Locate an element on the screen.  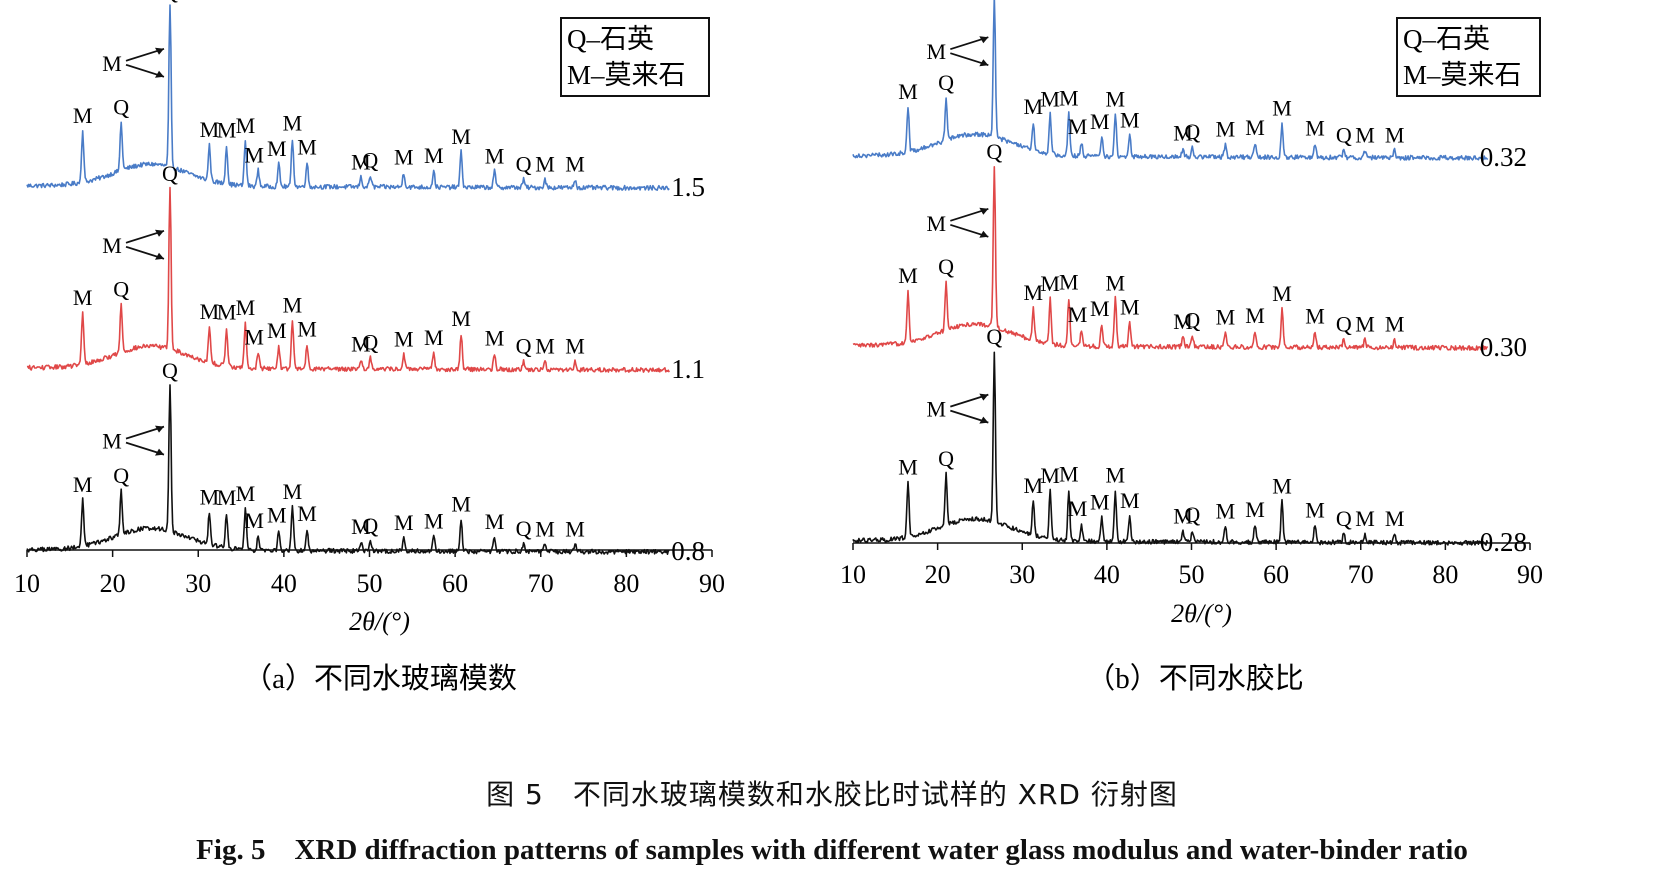
series-label: 1.1 is located at coordinates (688, 369).